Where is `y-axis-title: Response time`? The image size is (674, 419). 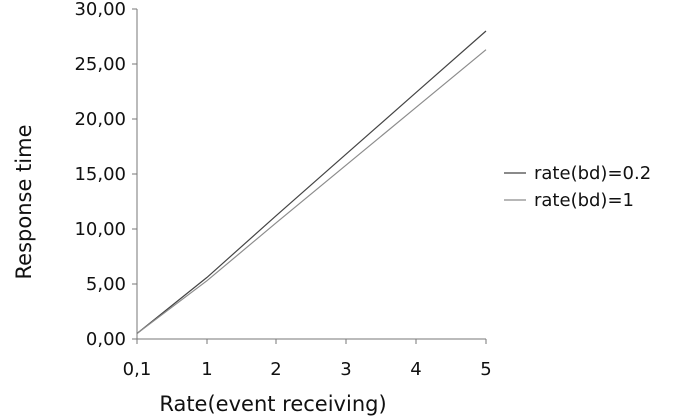 y-axis-title: Response time is located at coordinates (24, 202).